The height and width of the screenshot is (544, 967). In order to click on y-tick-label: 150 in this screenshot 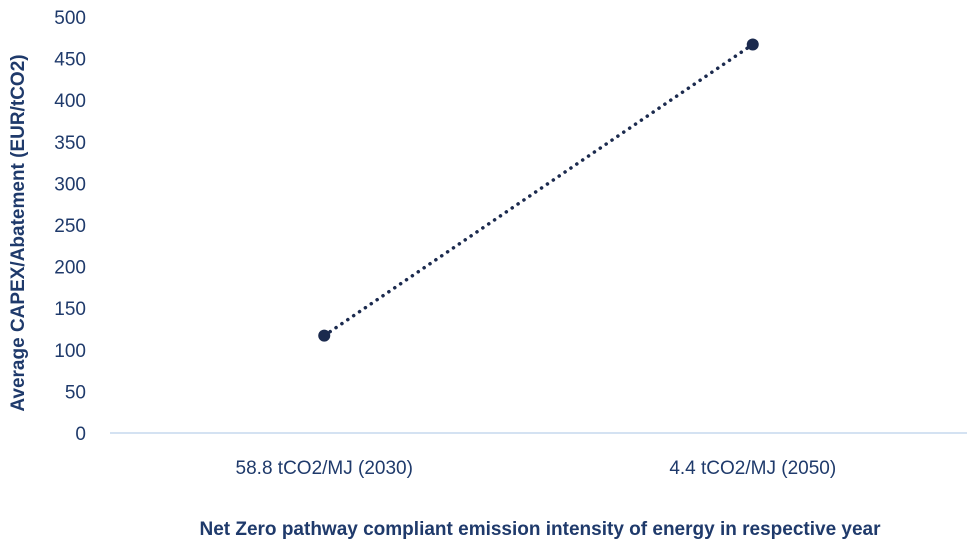, I will do `click(70, 309)`.